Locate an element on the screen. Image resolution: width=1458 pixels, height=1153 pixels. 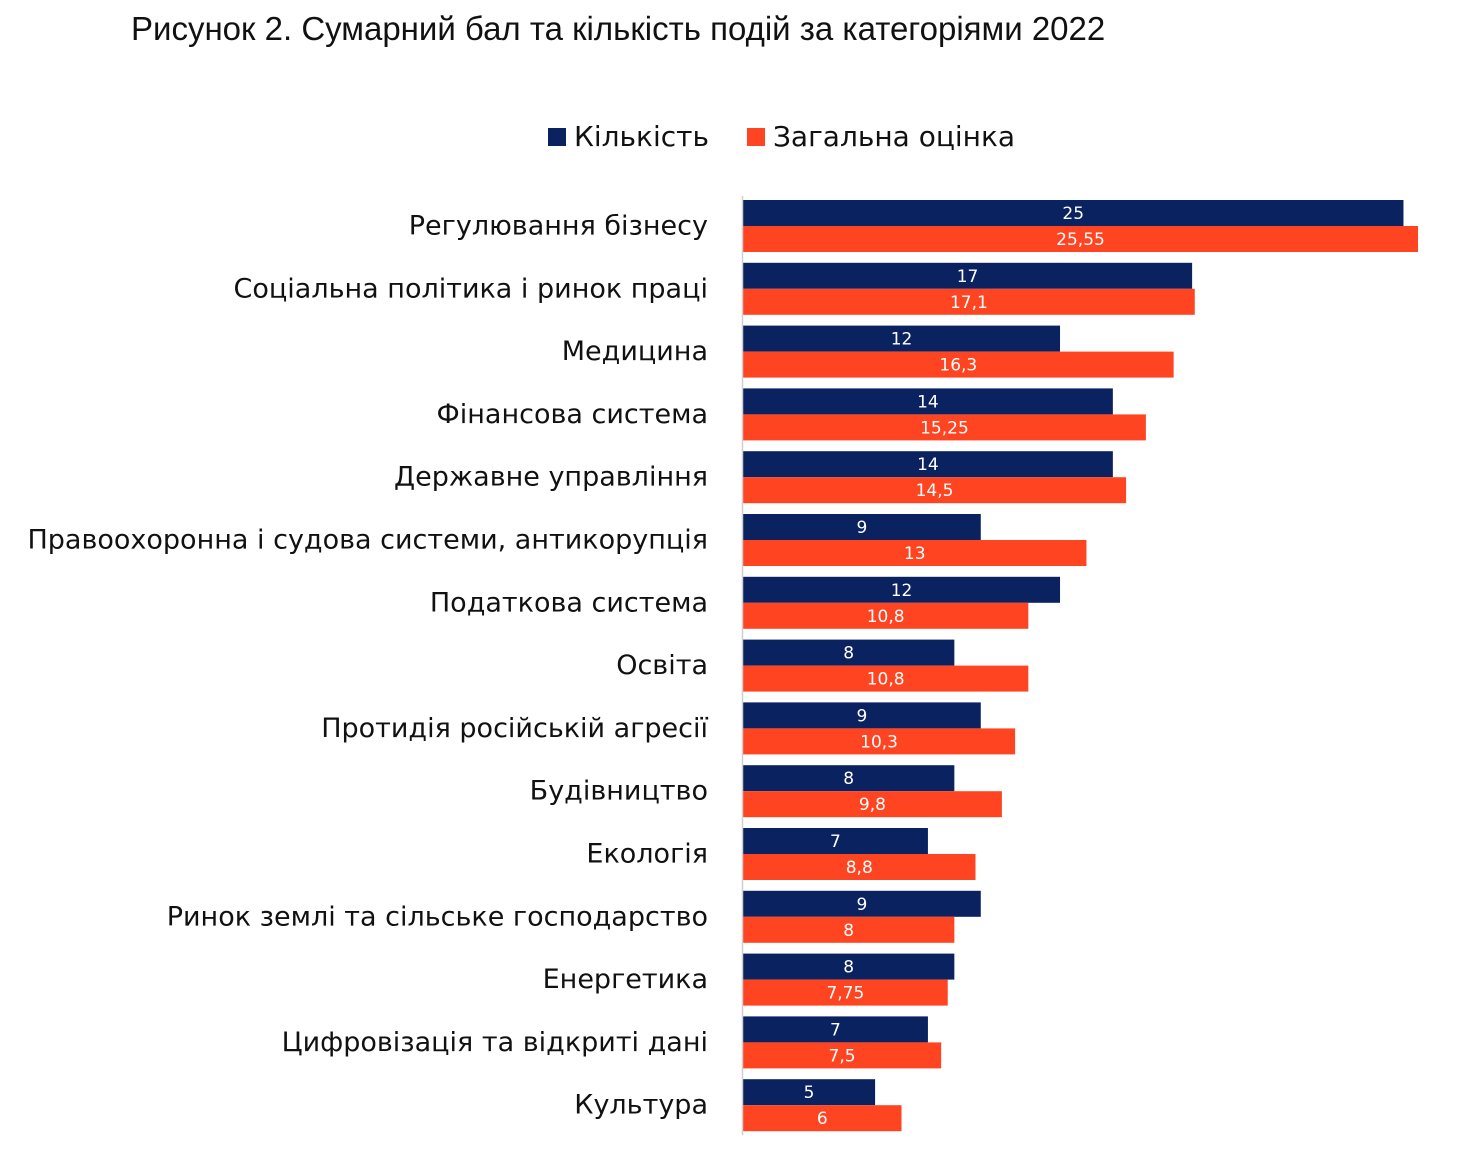
category-label: Соціальна політика і ринок праці is located at coordinates (471, 288).